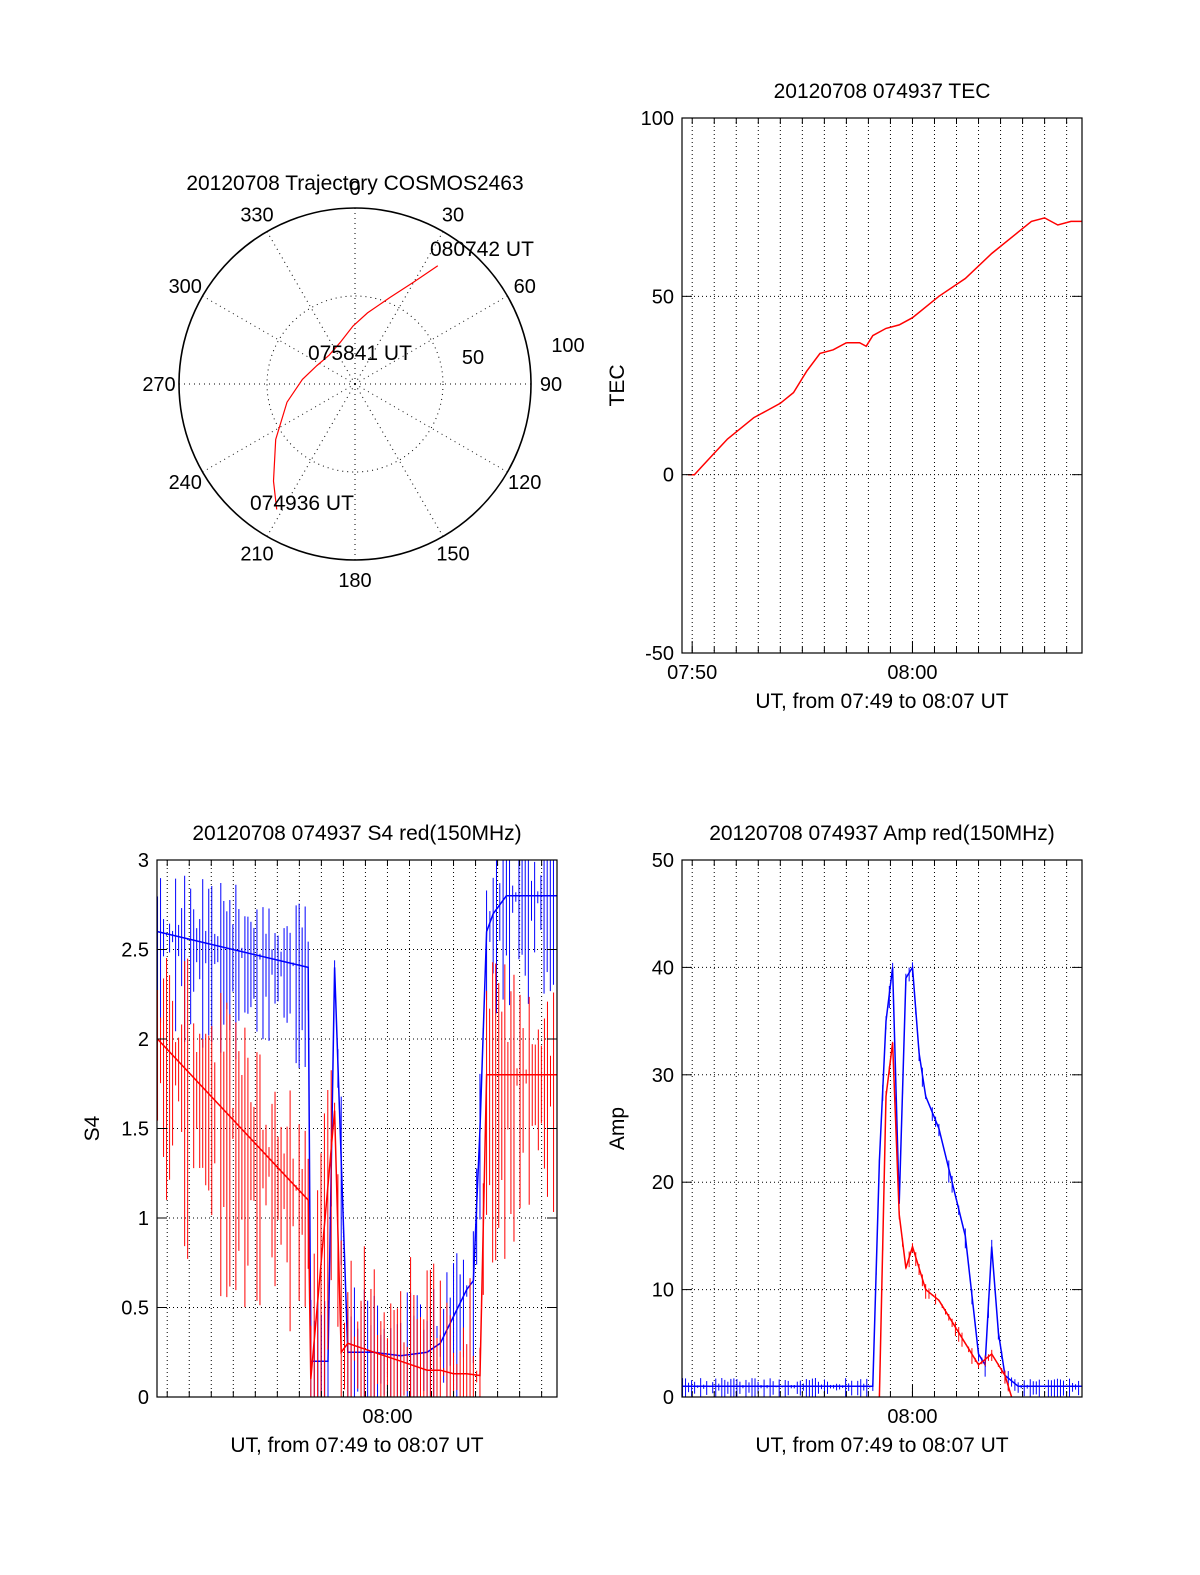 This screenshot has height=1575, width=1200. Describe the element at coordinates (882, 91) in the screenshot. I see `chart-title: 20120708 074937 TEC` at that location.